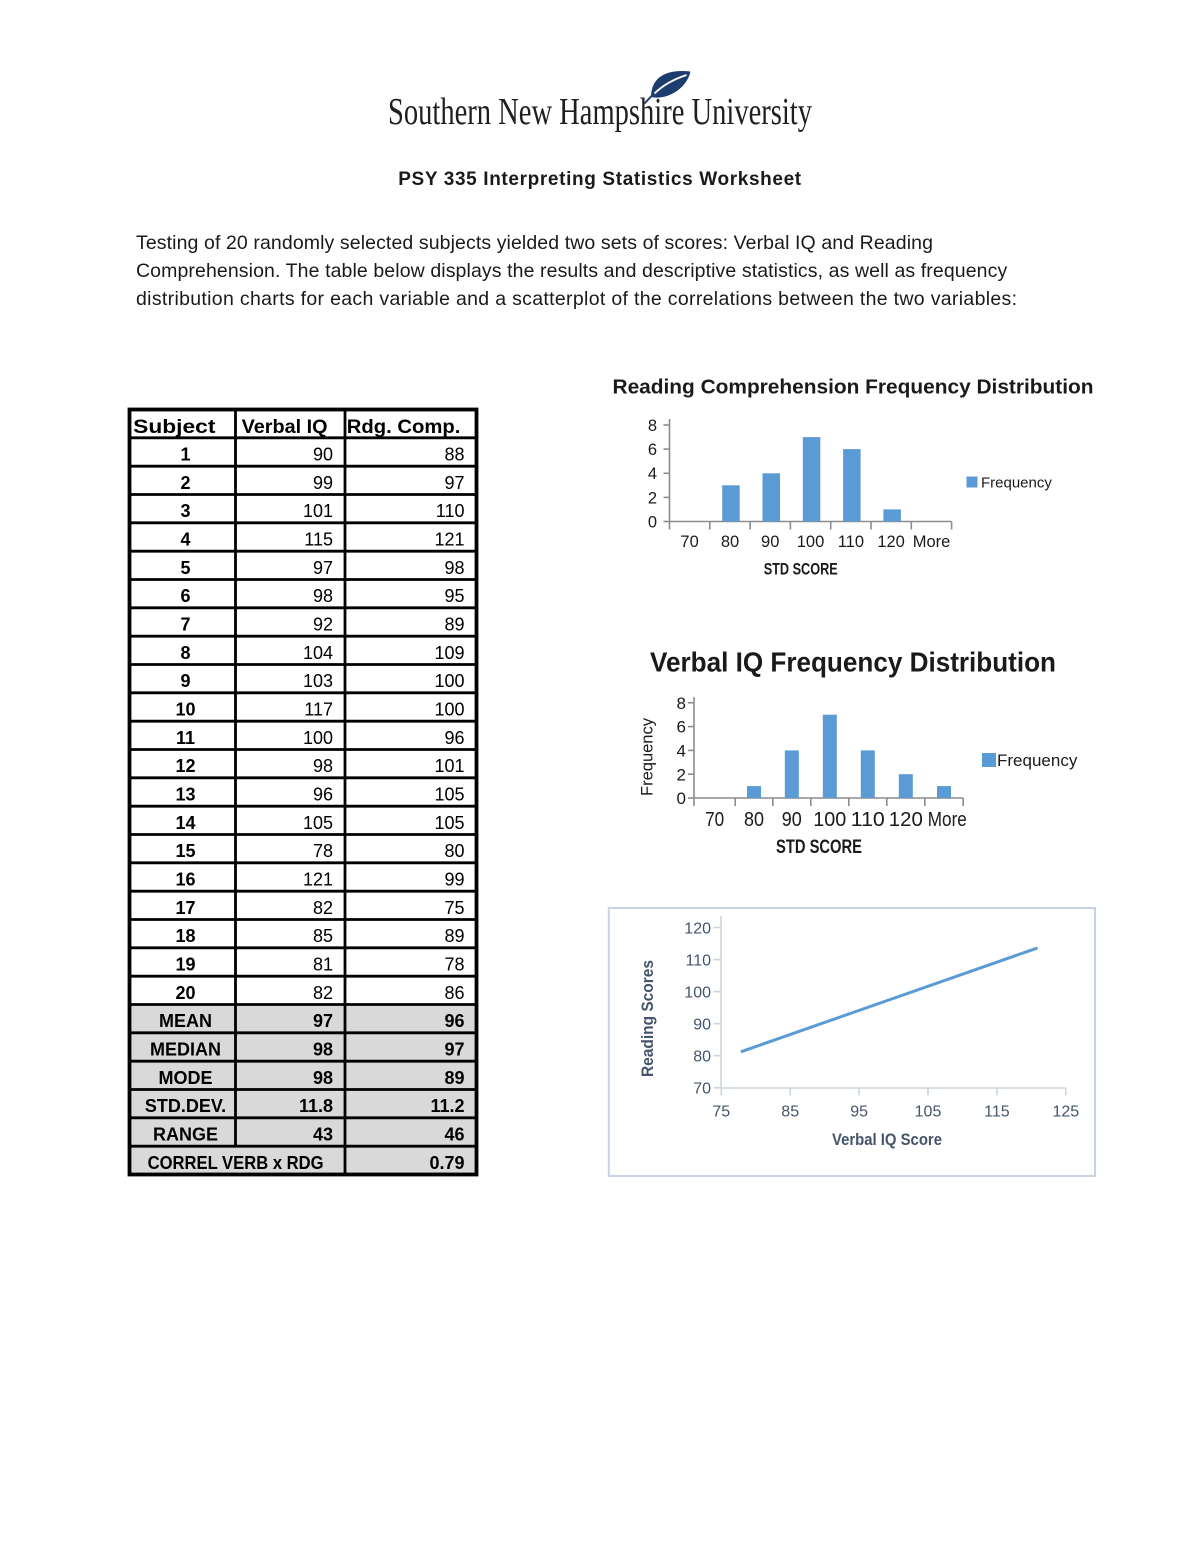 The image size is (1200, 1553). I want to click on svg-text: 88, so click(454, 455).